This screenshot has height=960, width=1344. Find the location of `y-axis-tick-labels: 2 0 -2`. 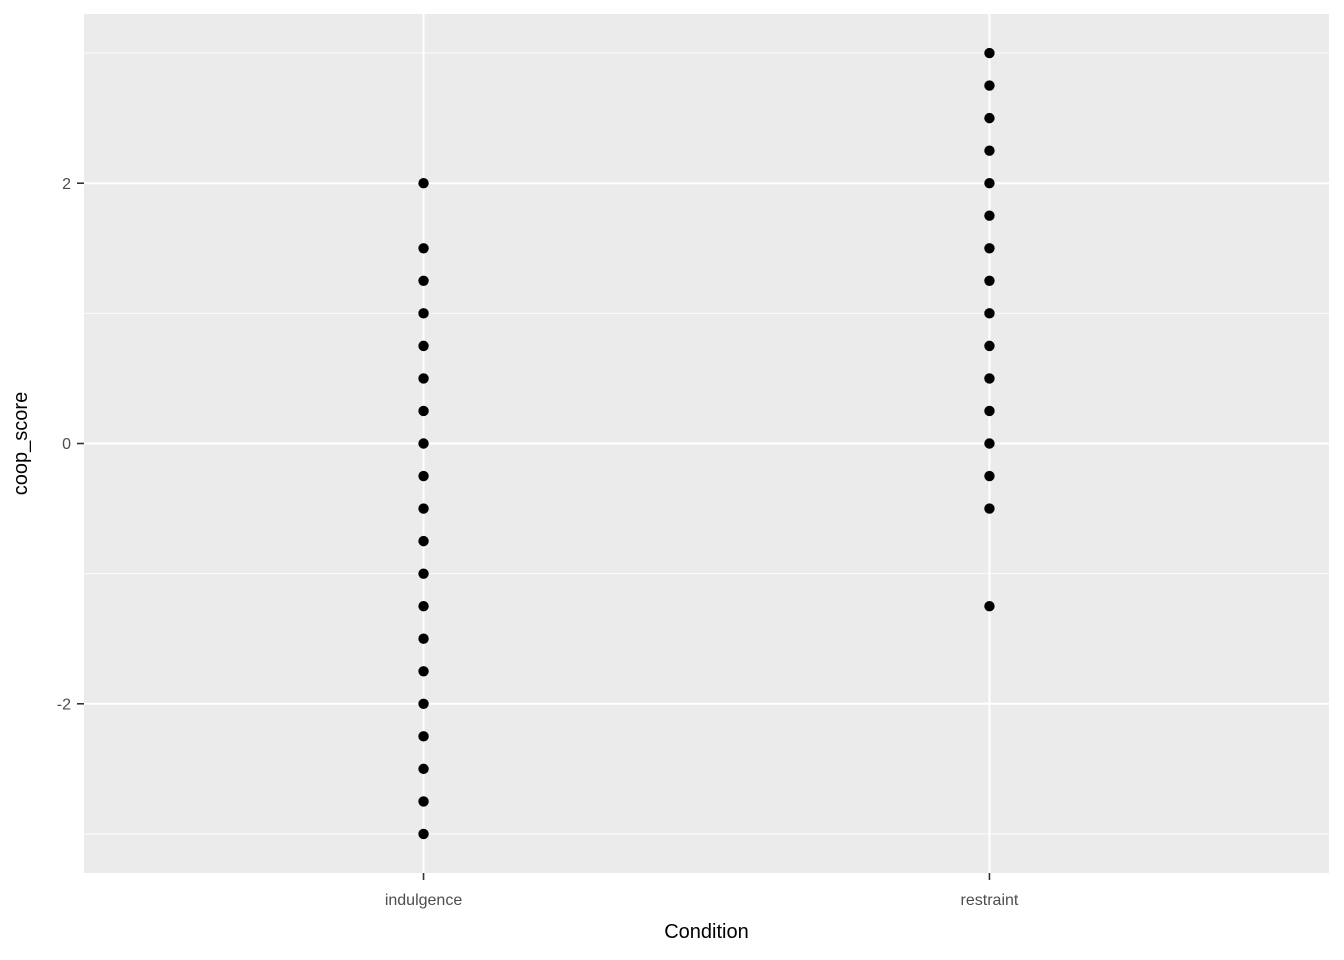

y-axis-tick-labels: 2 0 -2 is located at coordinates (64, 445).